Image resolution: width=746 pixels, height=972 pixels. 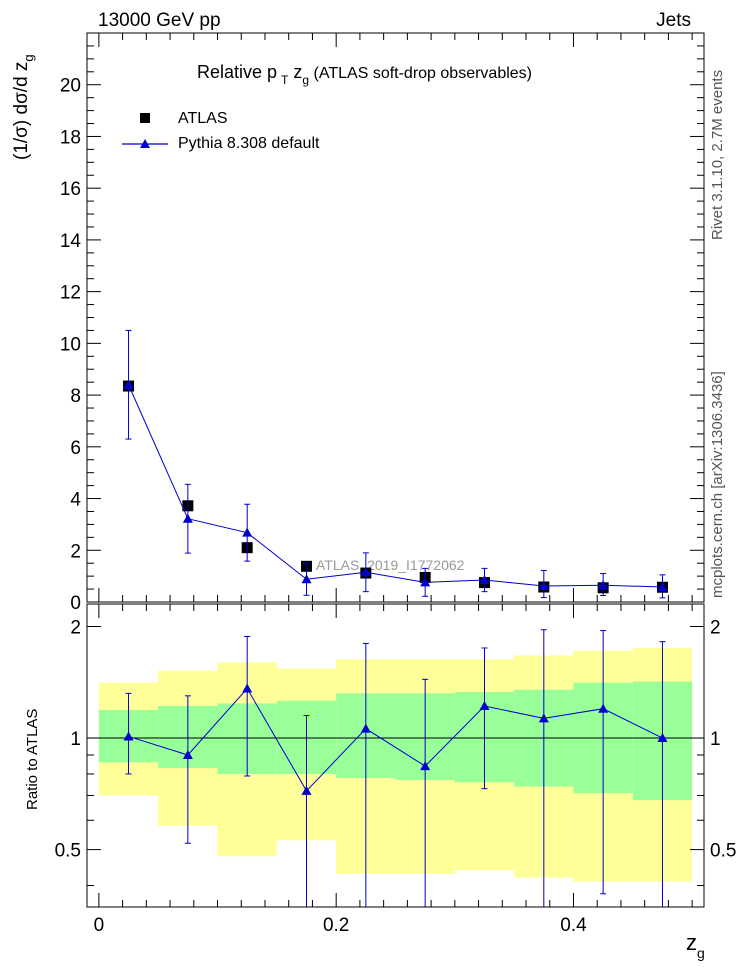 What do you see at coordinates (145, 143) in the screenshot?
I see `legend-pythia-marker` at bounding box center [145, 143].